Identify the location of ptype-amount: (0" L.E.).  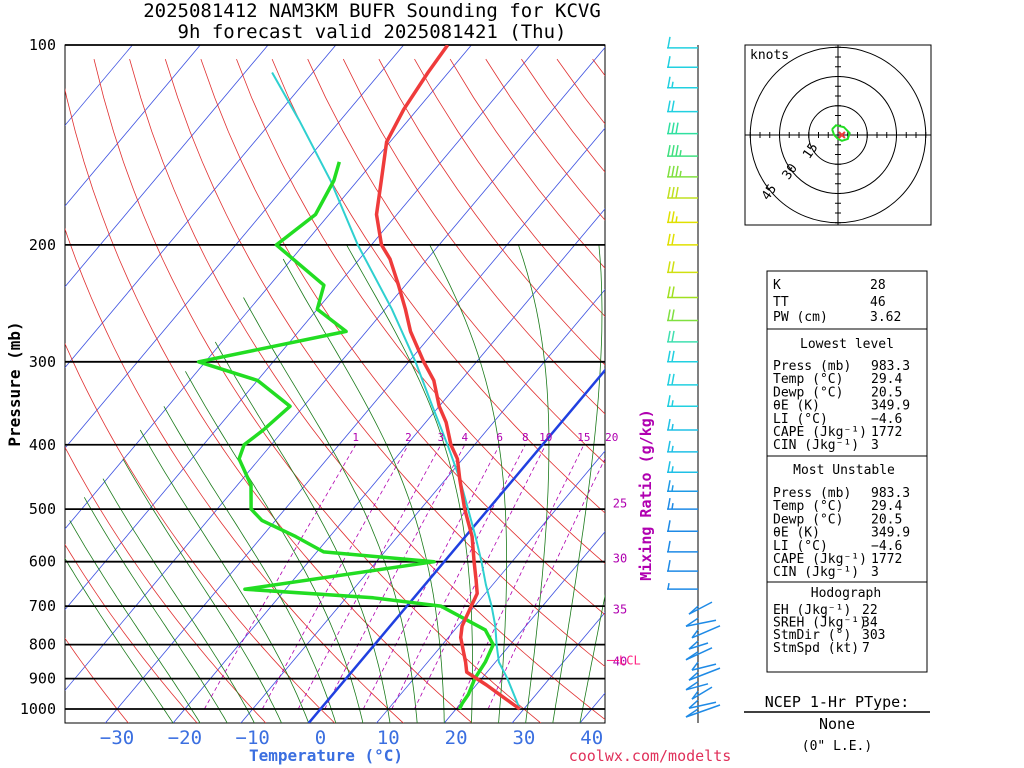
(837, 746).